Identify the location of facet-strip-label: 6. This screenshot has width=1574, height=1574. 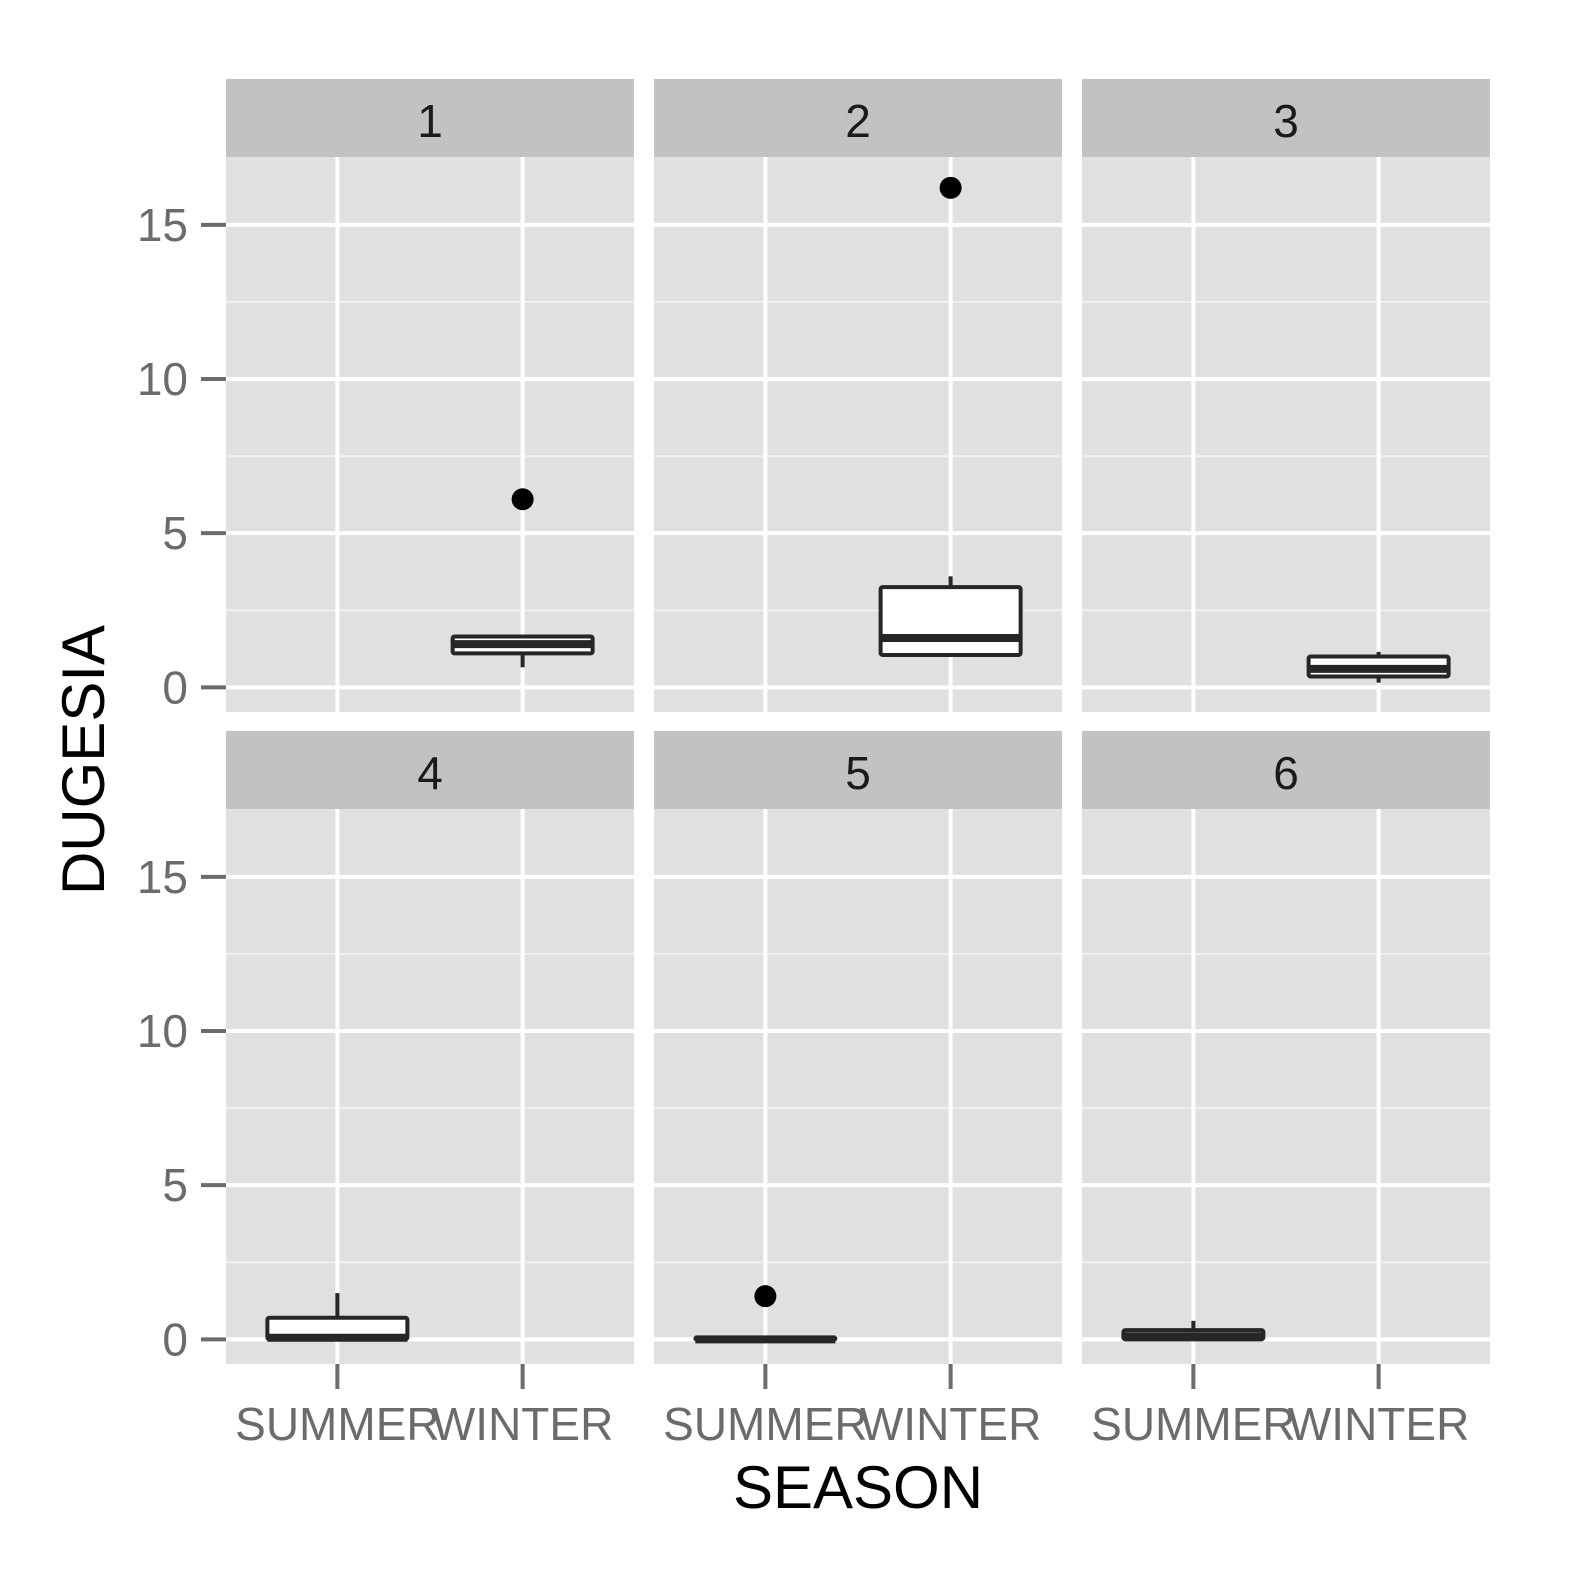
(1286, 773).